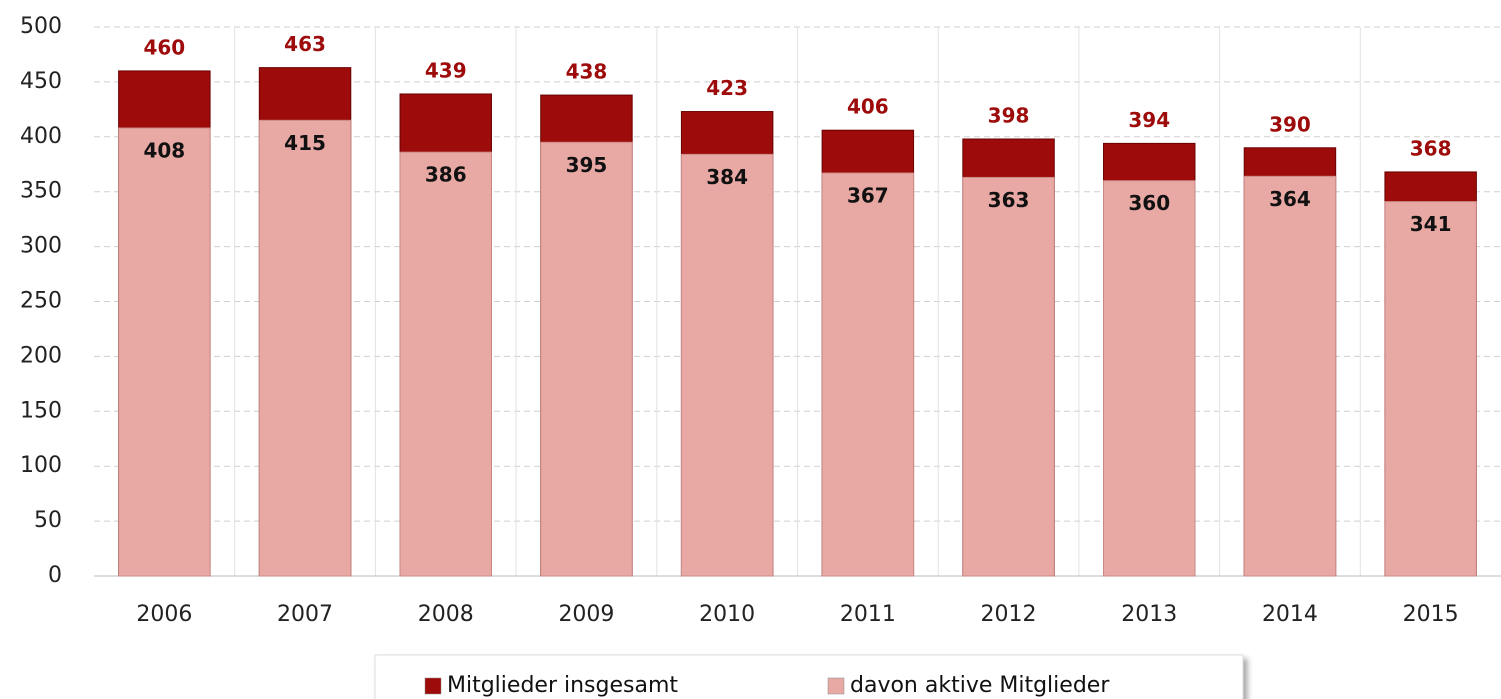  I want to click on value-label: 384, so click(727, 177).